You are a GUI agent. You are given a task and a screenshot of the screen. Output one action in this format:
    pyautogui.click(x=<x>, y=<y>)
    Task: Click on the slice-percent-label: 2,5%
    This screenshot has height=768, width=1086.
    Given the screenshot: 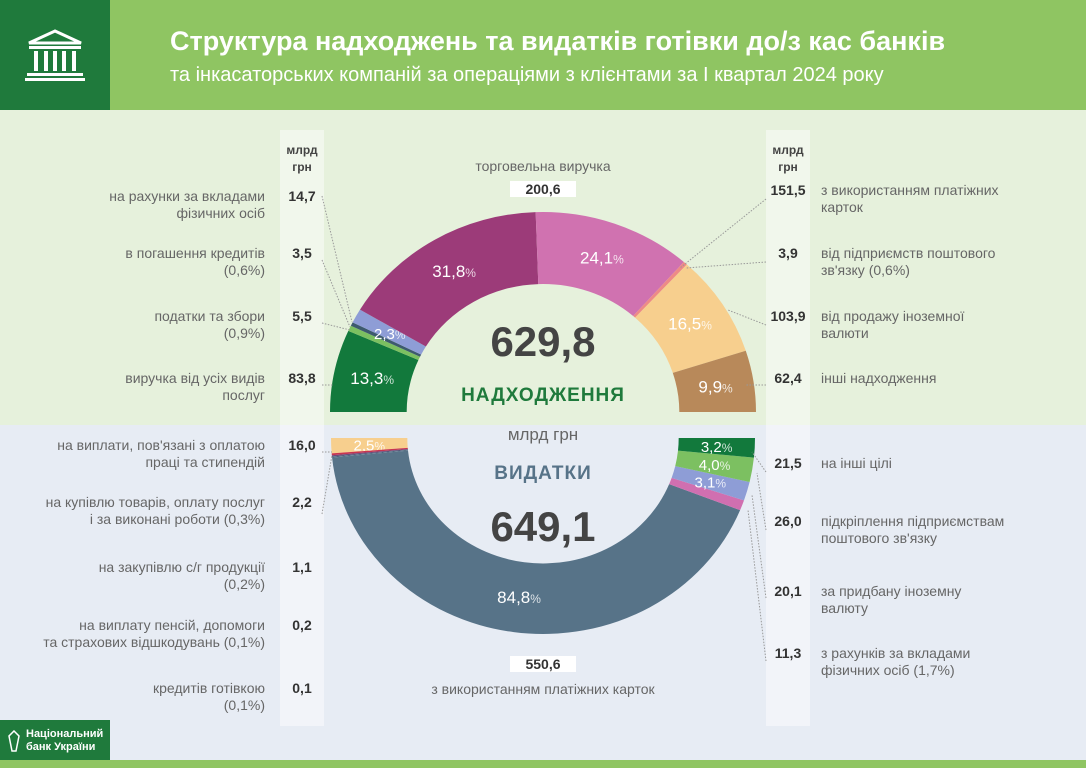 What is the action you would take?
    pyautogui.click(x=370, y=445)
    